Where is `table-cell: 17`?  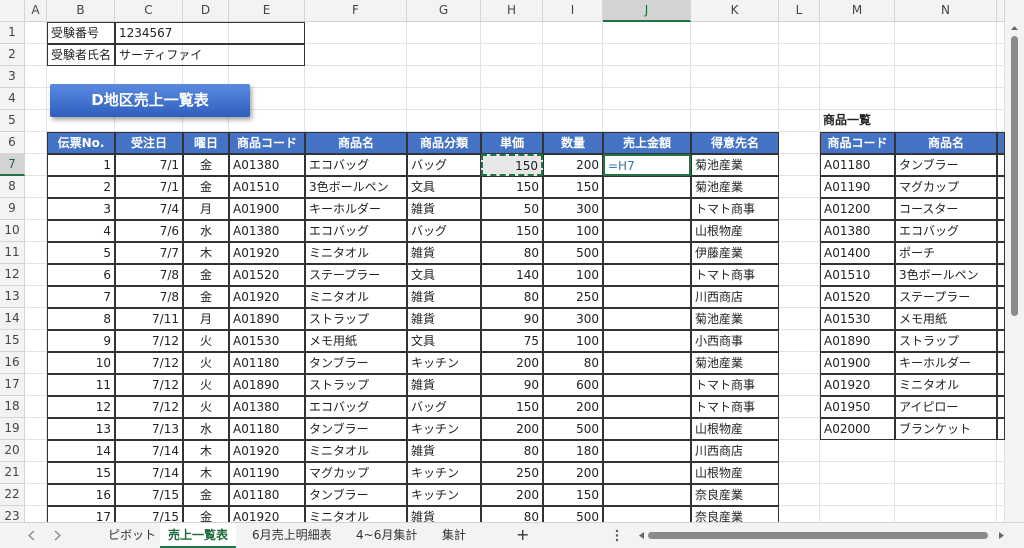
table-cell: 17 is located at coordinates (81, 514).